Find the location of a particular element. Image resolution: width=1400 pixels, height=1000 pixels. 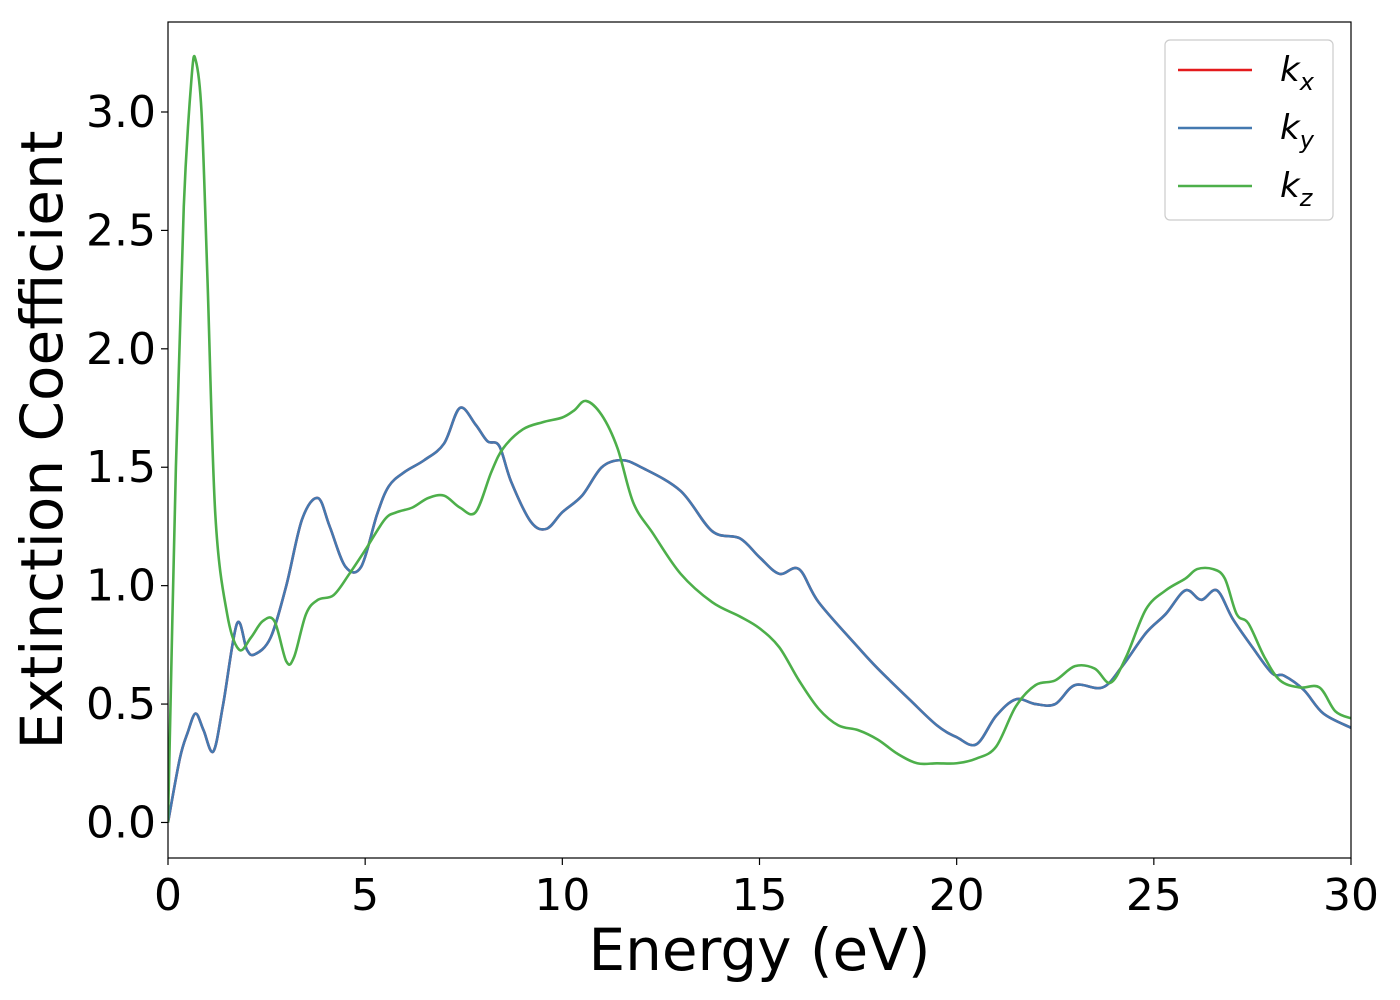

legend-box is located at coordinates (1249, 130).